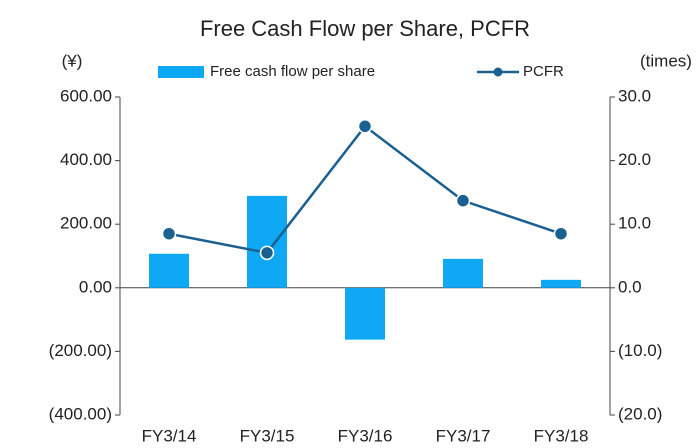  What do you see at coordinates (630, 286) in the screenshot?
I see `y2-tick-label: 0.0` at bounding box center [630, 286].